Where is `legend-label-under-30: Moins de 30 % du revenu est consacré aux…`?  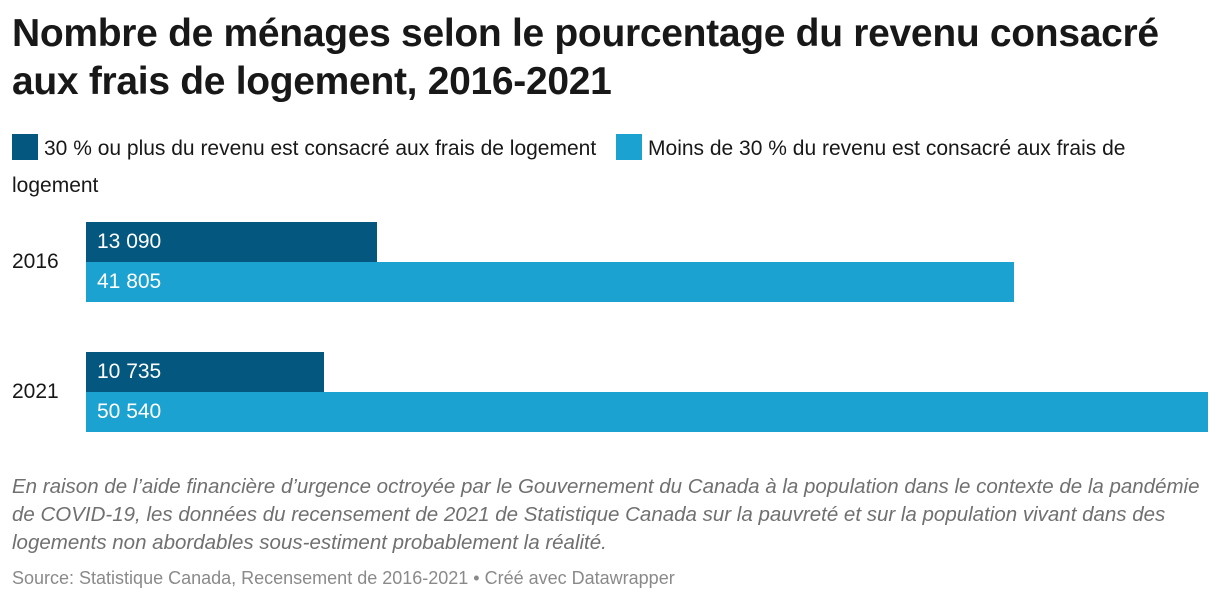
legend-label-under-30: Moins de 30 % du revenu est consacré aux… is located at coordinates (569, 167).